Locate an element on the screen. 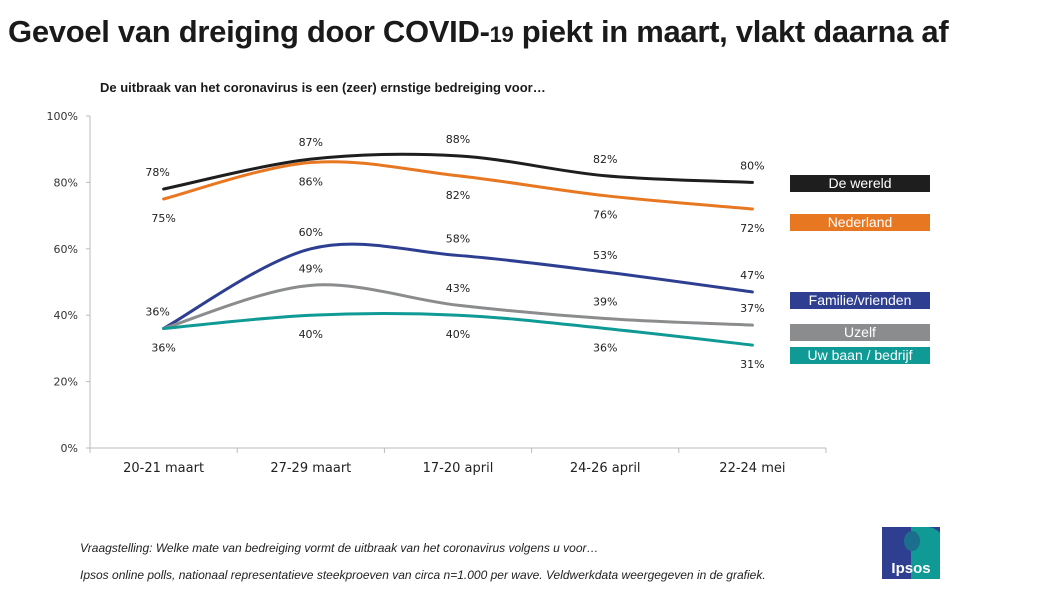 The image size is (1040, 599). data-label: 80% is located at coordinates (752, 165).